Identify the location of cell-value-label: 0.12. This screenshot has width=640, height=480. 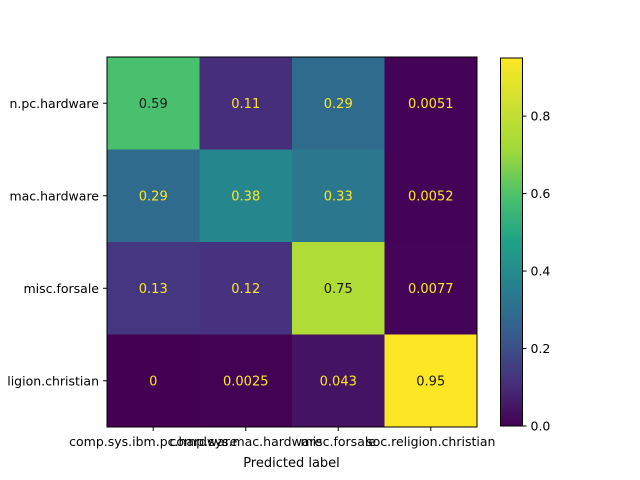
(245, 289).